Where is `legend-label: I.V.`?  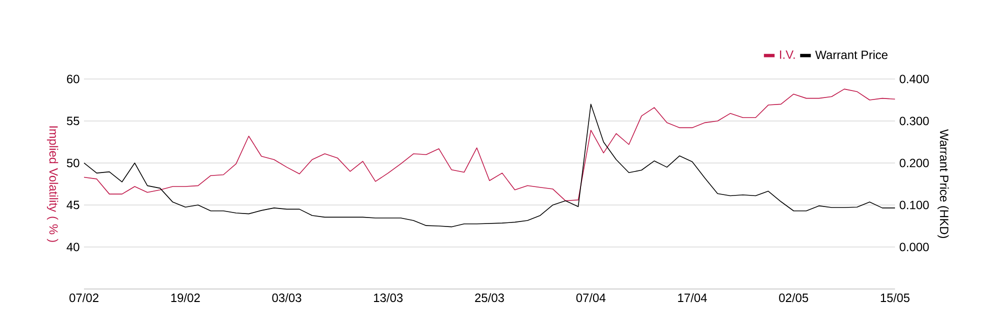
legend-label: I.V. is located at coordinates (787, 54).